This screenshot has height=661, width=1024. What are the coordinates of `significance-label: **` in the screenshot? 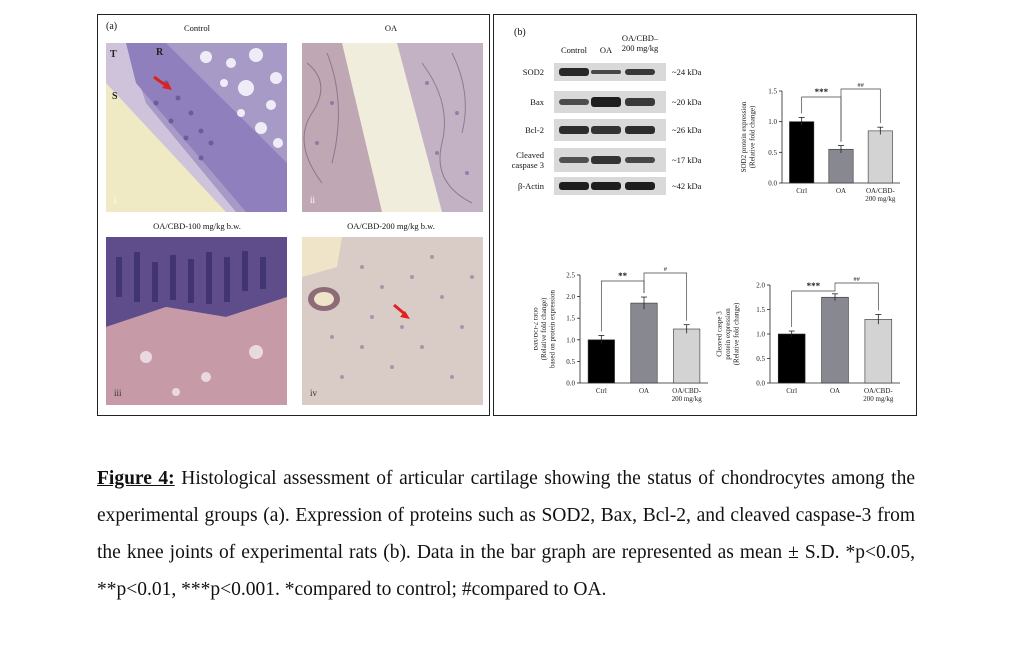 It's located at (623, 276).